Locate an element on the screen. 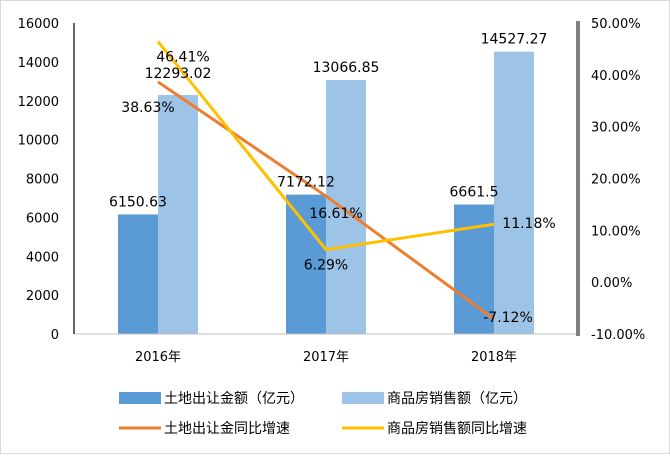 This screenshot has height=457, width=670. left-axis-tick-label: 0 is located at coordinates (55, 335).